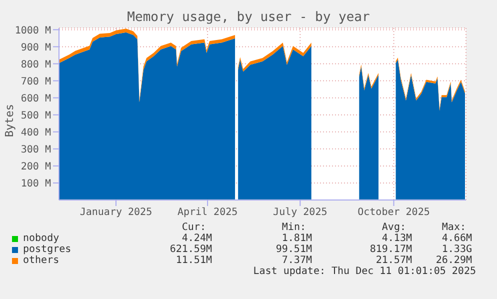  Describe the element at coordinates (248, 17) in the screenshot. I see `chart-title: Memory usage, by user - by year` at that location.